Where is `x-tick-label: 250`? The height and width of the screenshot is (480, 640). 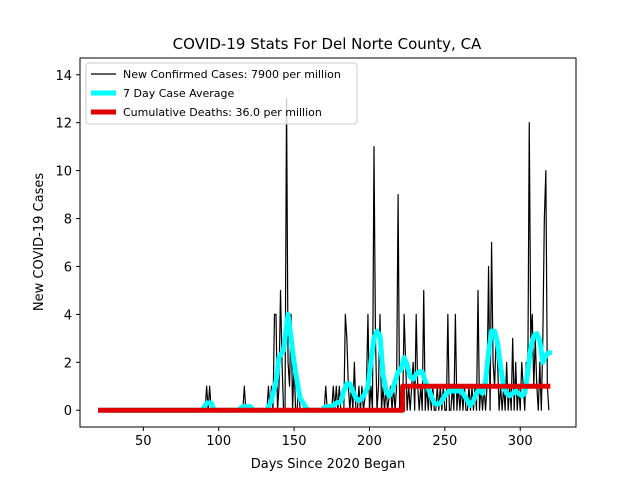
x-tick-label: 250 is located at coordinates (444, 441).